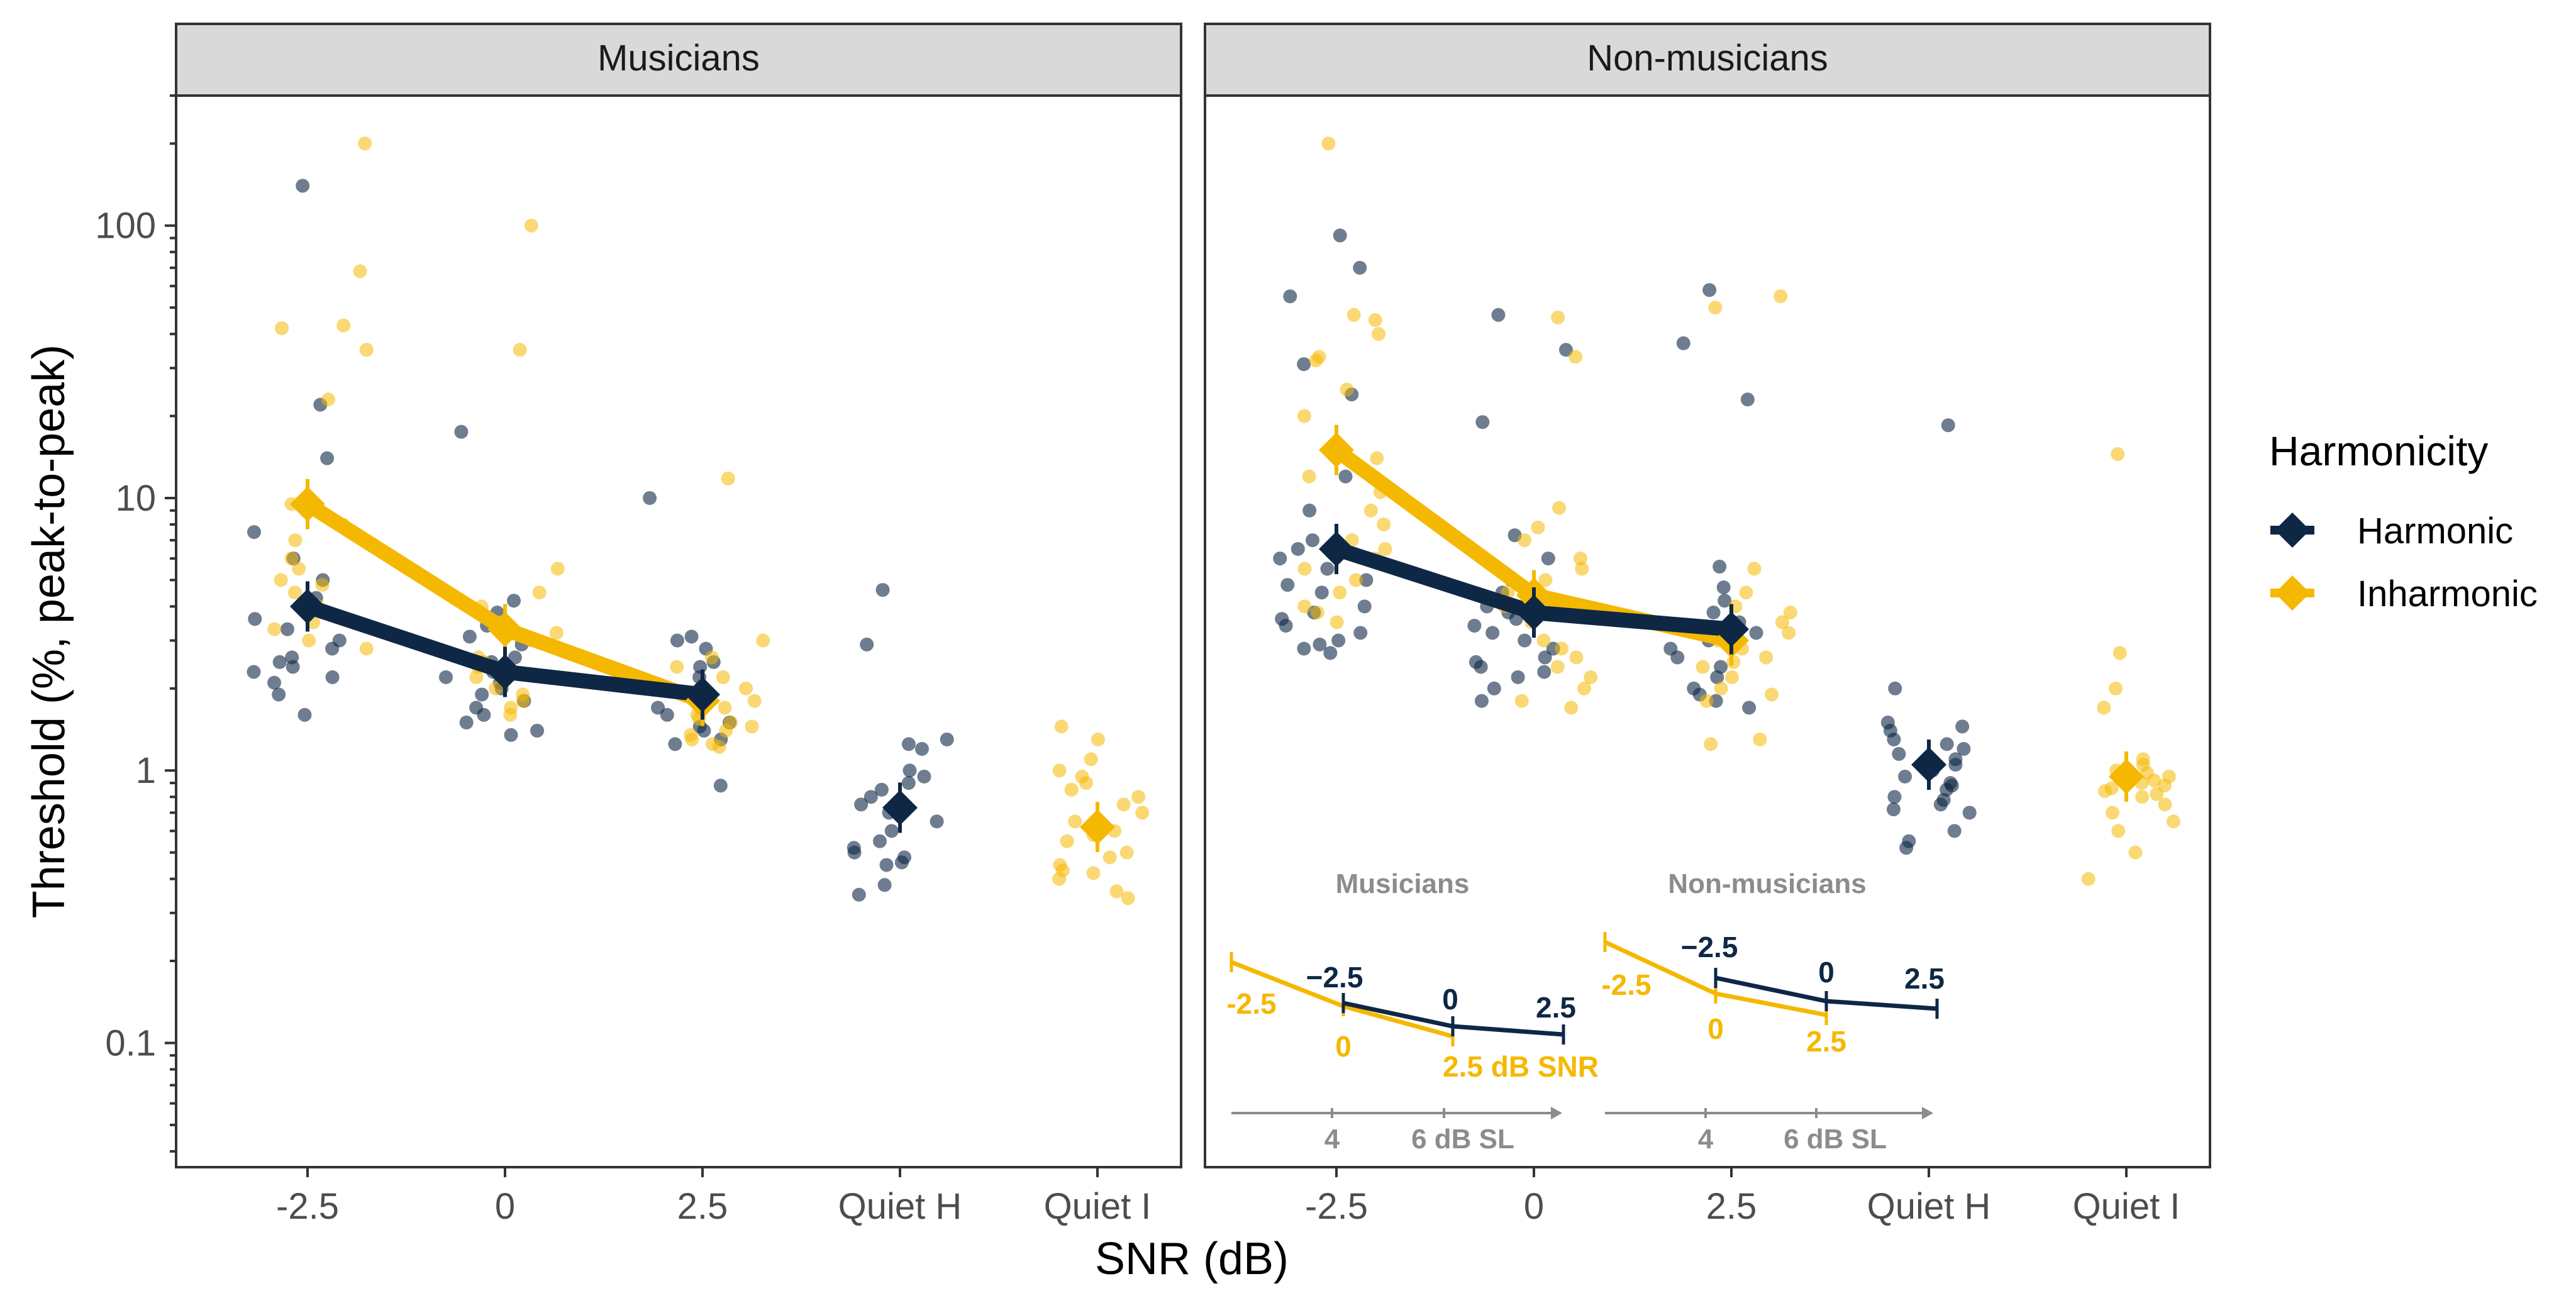 The width and height of the screenshot is (2576, 1303). I want to click on inset-sl-arrowhead-non-musicians, so click(1927, 1113).